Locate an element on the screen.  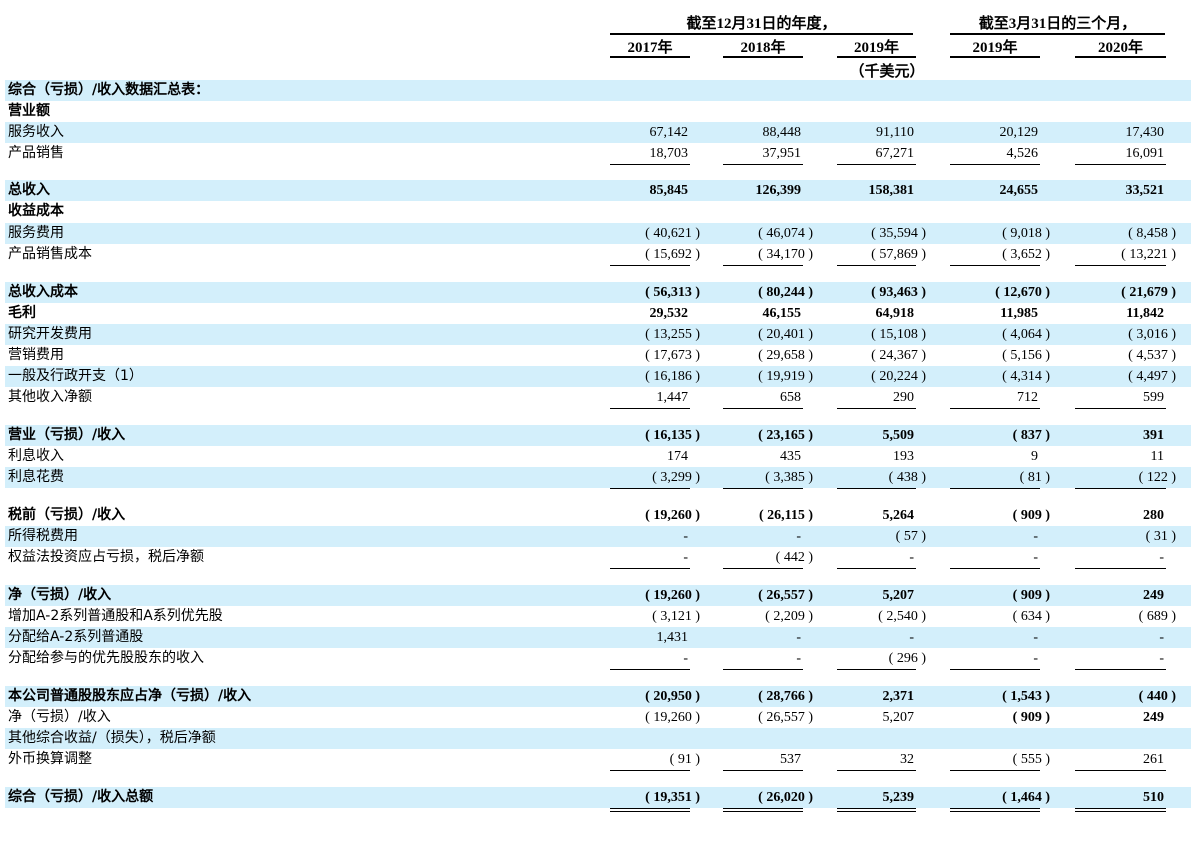
cell-value: ( 35,594 ) is located at coordinates (898, 233).